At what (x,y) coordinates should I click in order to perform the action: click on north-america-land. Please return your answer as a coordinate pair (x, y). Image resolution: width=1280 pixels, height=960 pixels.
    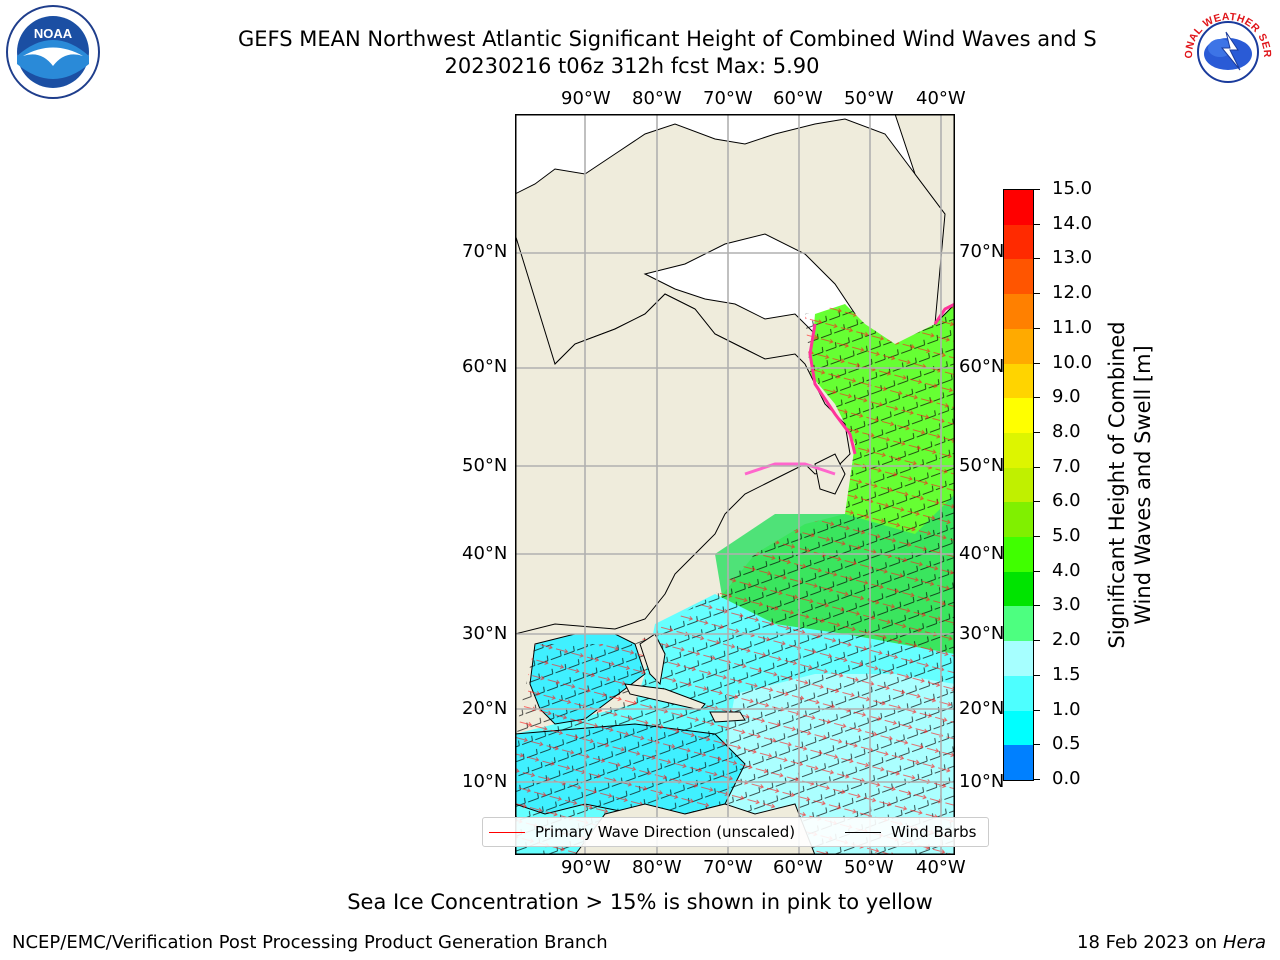
    Looking at the image, I should click on (683, 434).